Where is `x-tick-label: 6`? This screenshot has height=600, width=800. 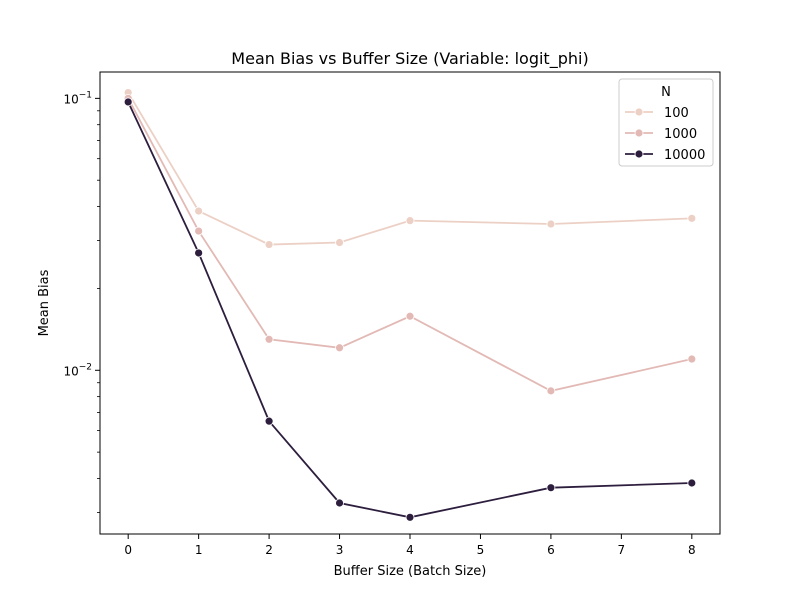
x-tick-label: 6 is located at coordinates (551, 550).